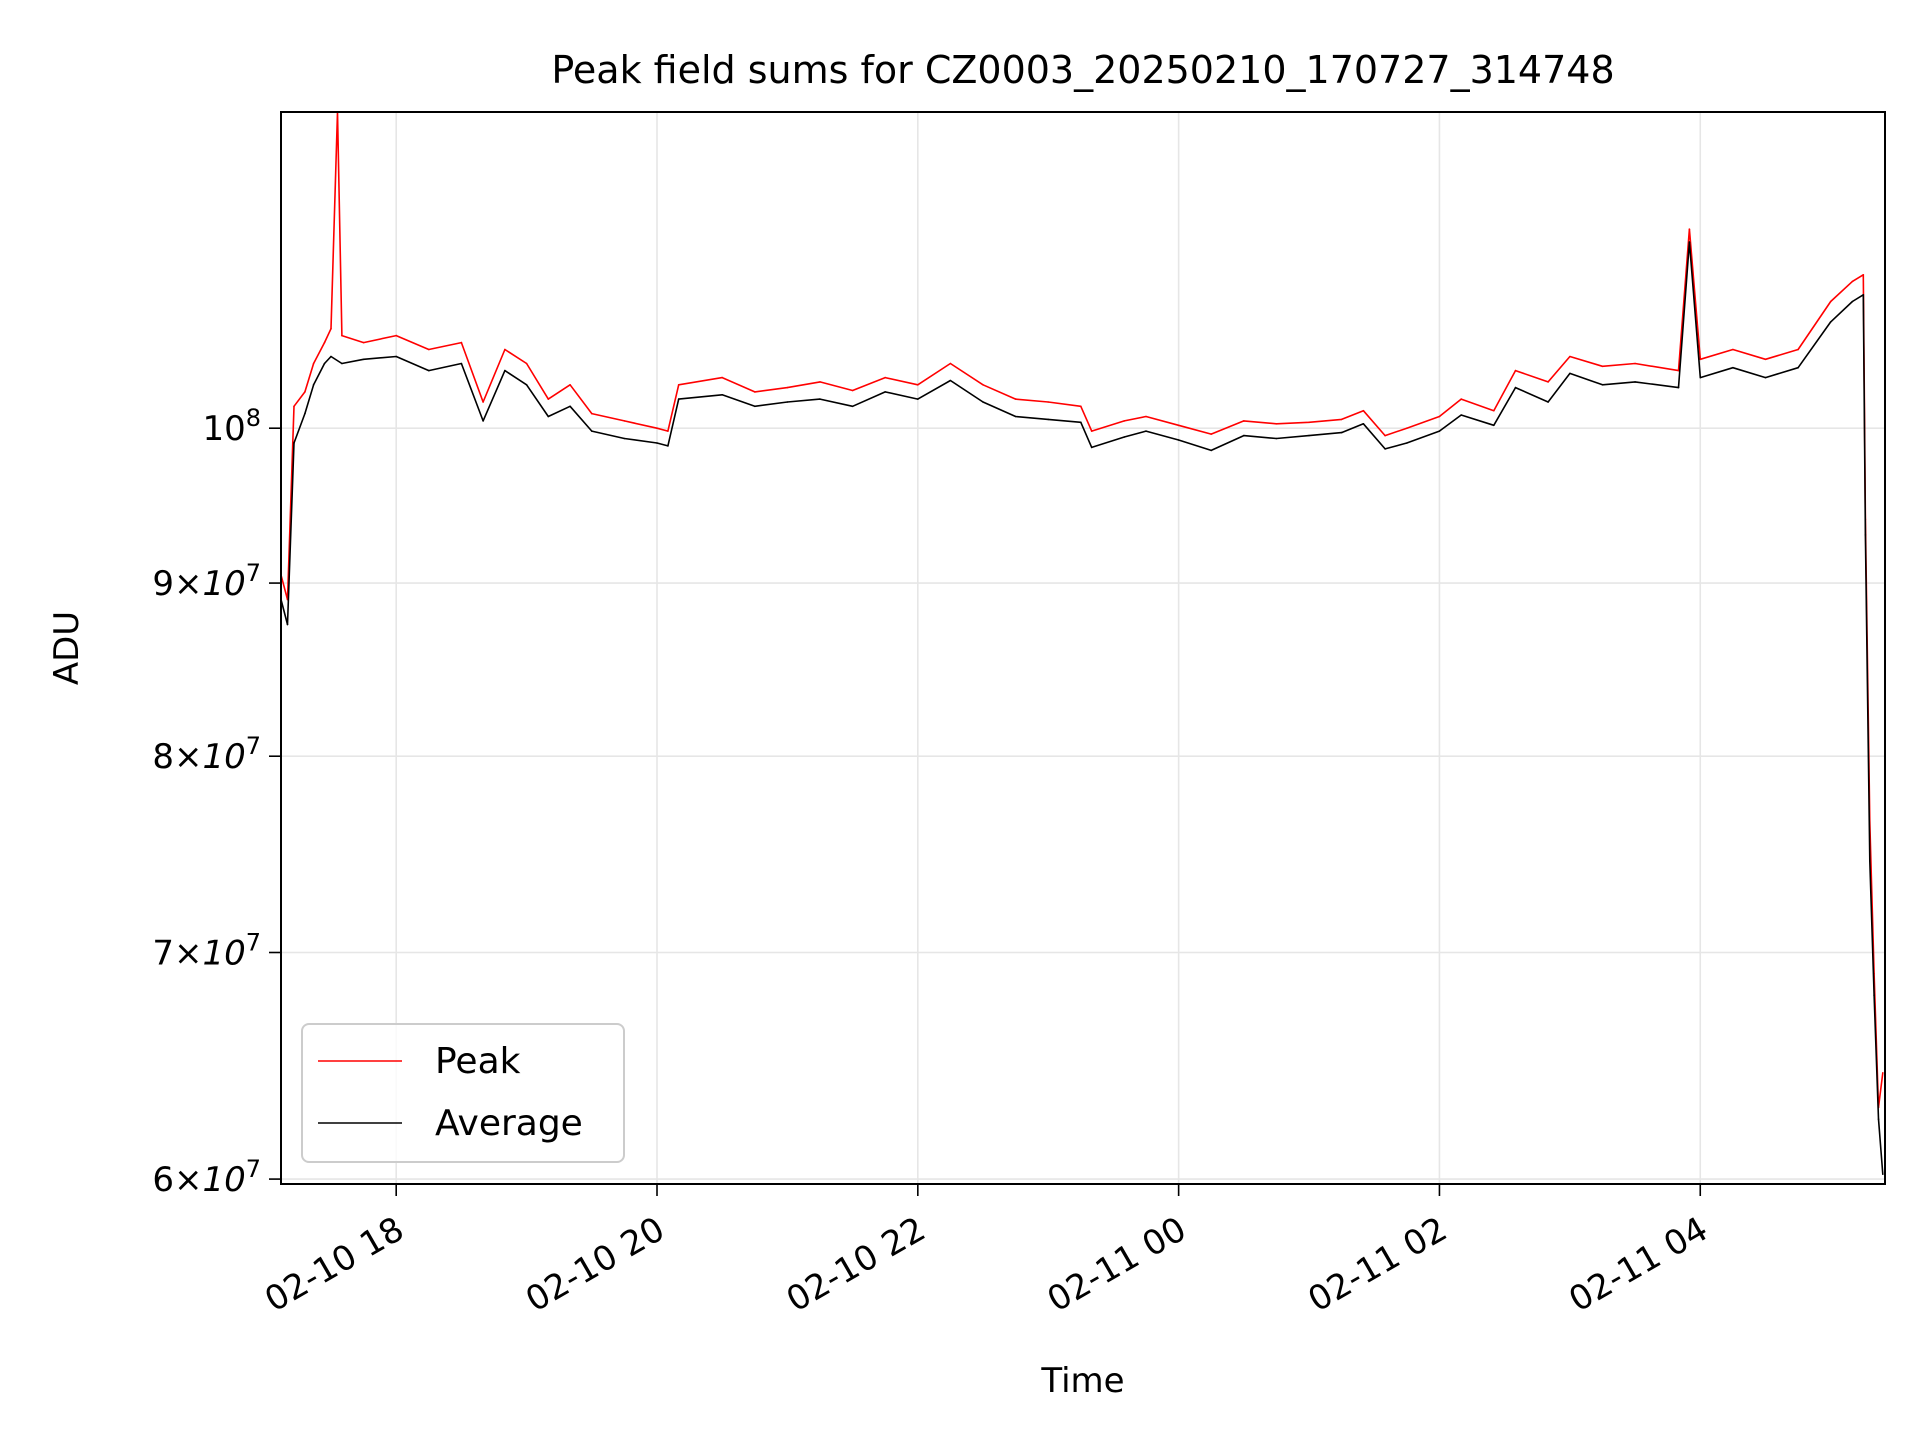 The height and width of the screenshot is (1440, 1920). Describe the element at coordinates (216, 802) in the screenshot. I see `y-axis-ticks: 108 9×107 8×107 7×107 6×107` at that location.